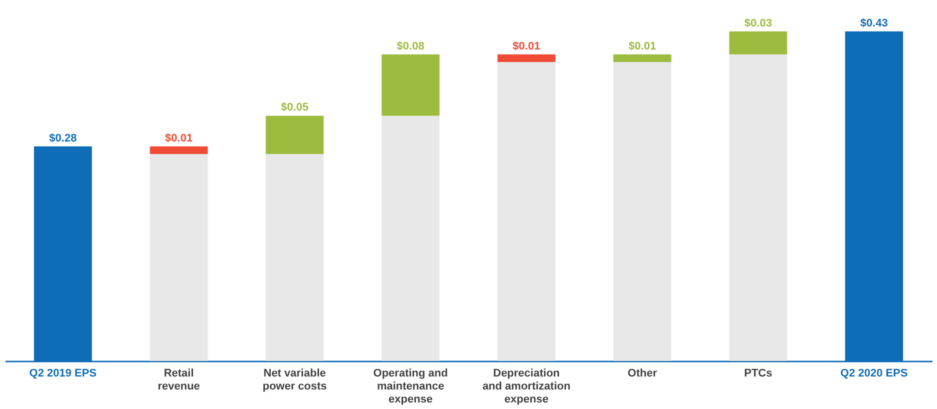 This screenshot has width=937, height=409. What do you see at coordinates (758, 374) in the screenshot?
I see `x-tick-label: PTCs` at bounding box center [758, 374].